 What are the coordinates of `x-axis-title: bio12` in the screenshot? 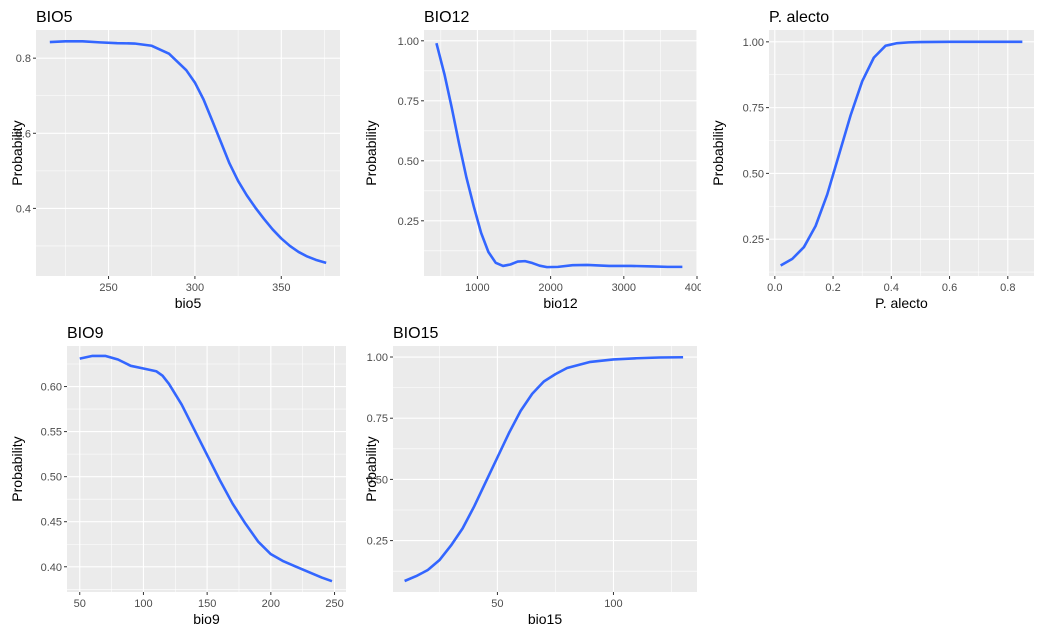 It's located at (560, 303).